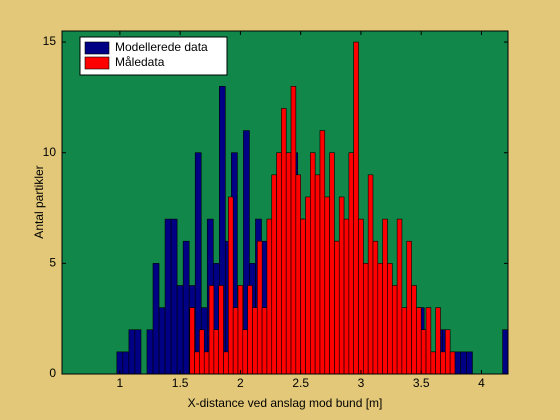 This screenshot has width=560, height=420. What do you see at coordinates (361, 383) in the screenshot?
I see `x-tick-label: 3` at bounding box center [361, 383].